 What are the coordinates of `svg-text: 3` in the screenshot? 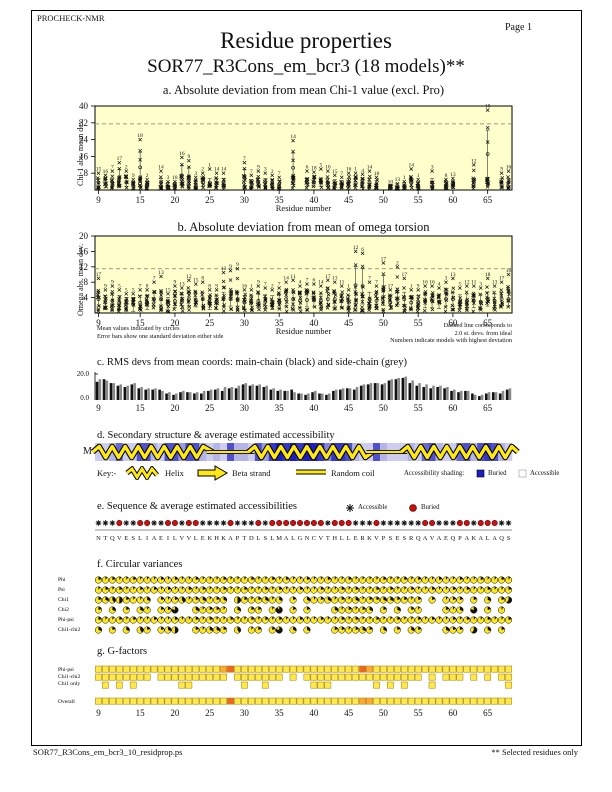 It's located at (432, 168).